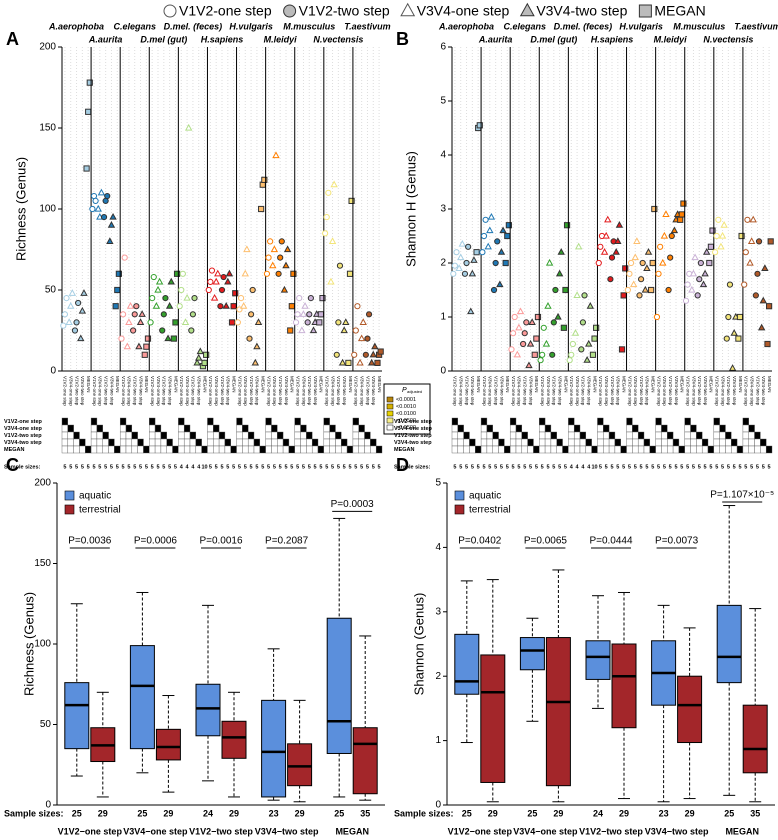 The height and width of the screenshot is (840, 778). I want to click on sample-size: 29, so click(234, 813).